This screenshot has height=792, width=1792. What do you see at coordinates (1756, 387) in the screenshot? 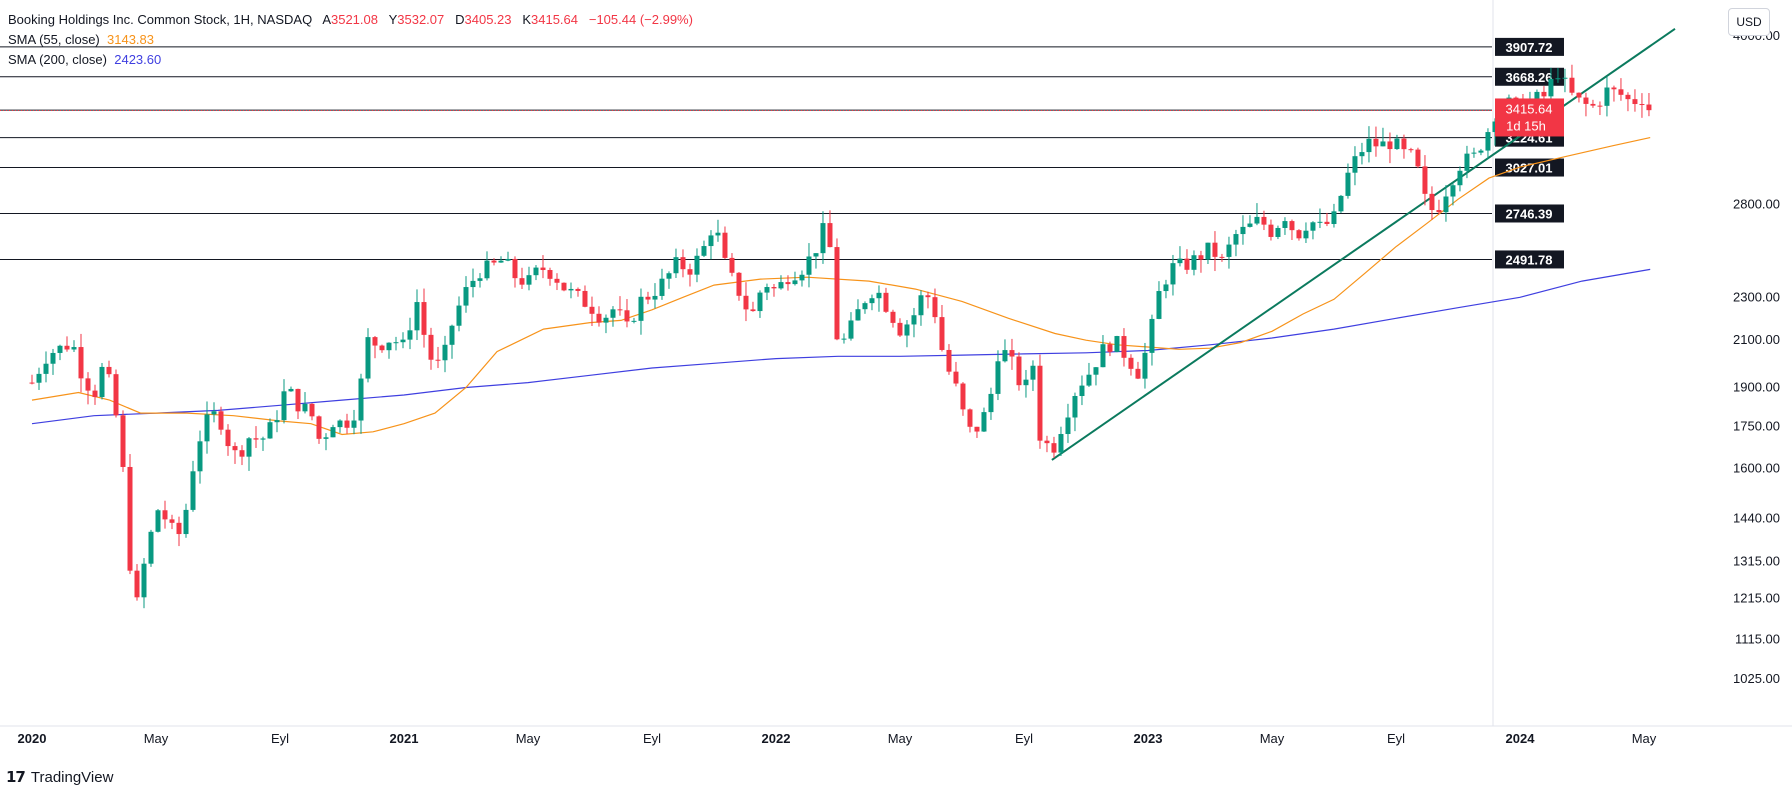
I see `y-tick-label: 1900.00` at bounding box center [1756, 387].